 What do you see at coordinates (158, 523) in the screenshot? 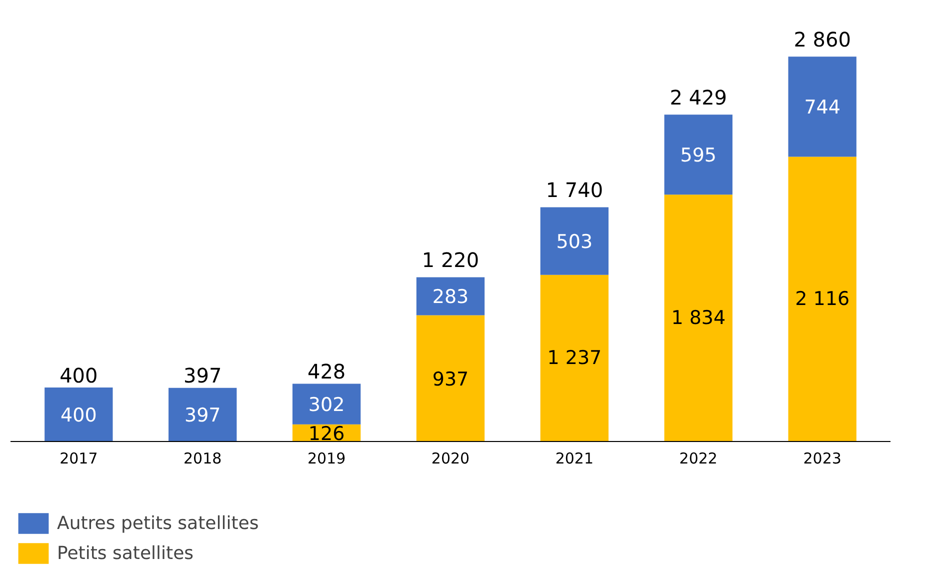
I see `legend-label: Autres petits satellites` at bounding box center [158, 523].